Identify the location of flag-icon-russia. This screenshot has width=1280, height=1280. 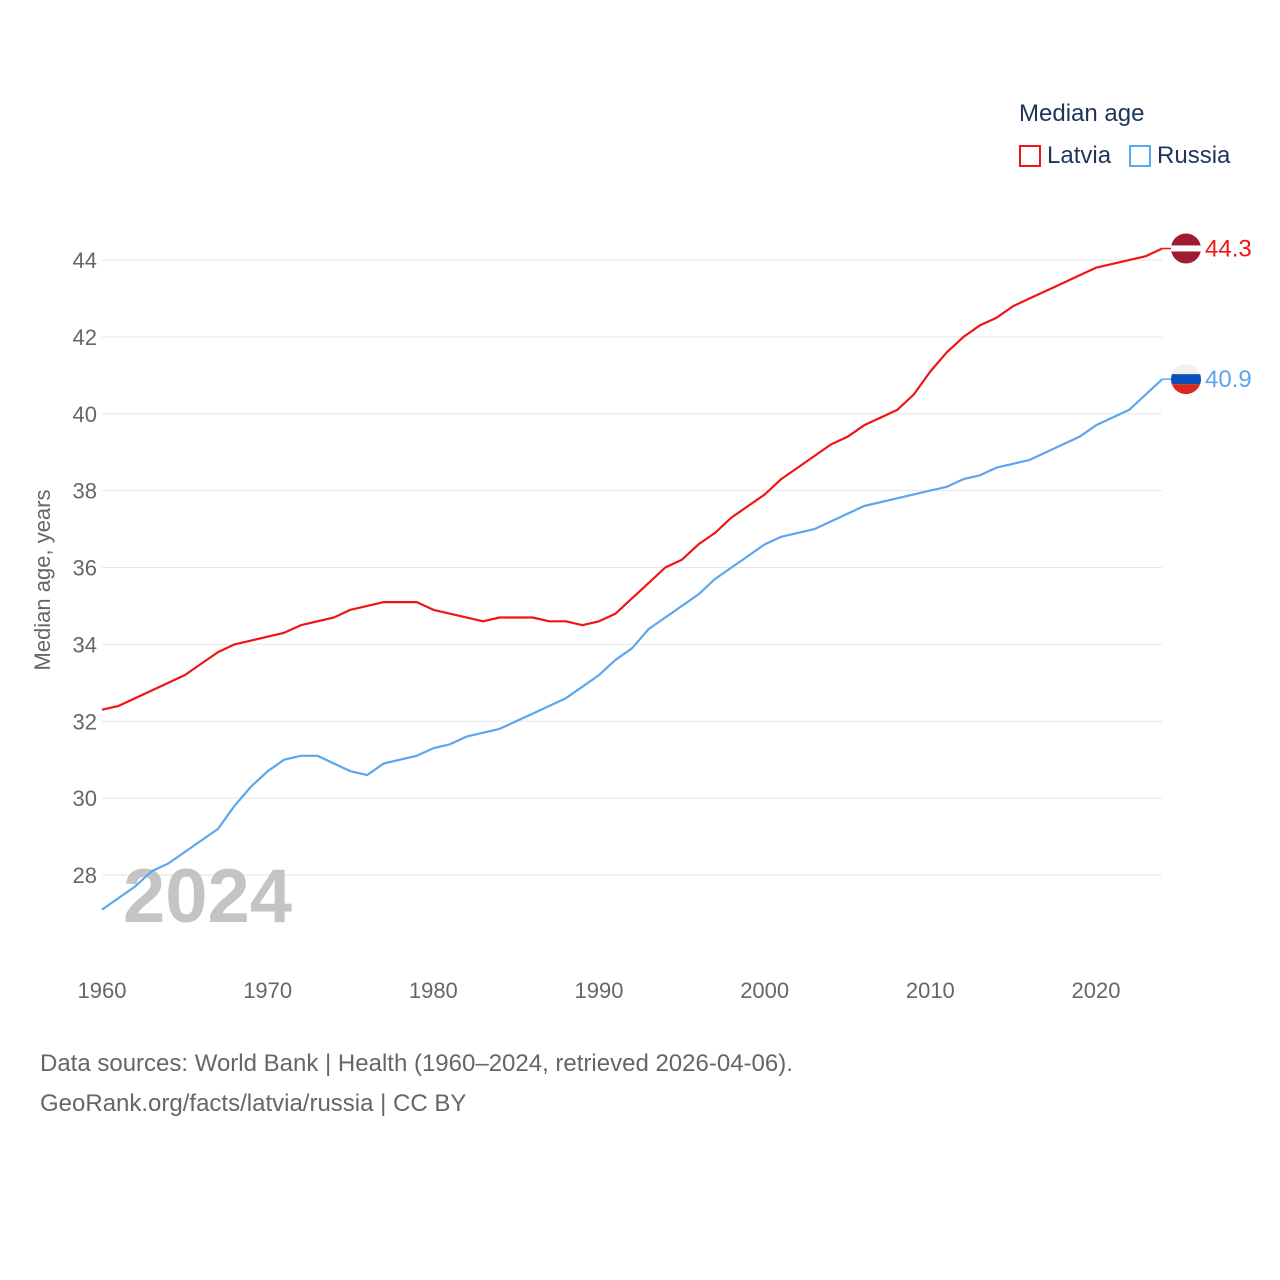
(1186, 379).